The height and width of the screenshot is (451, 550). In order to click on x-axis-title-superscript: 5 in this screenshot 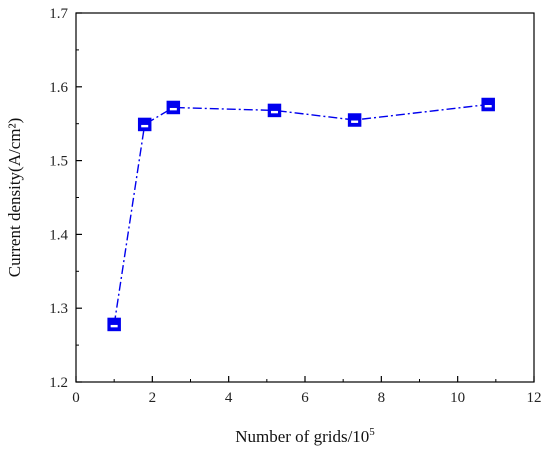, I will do `click(372, 432)`.